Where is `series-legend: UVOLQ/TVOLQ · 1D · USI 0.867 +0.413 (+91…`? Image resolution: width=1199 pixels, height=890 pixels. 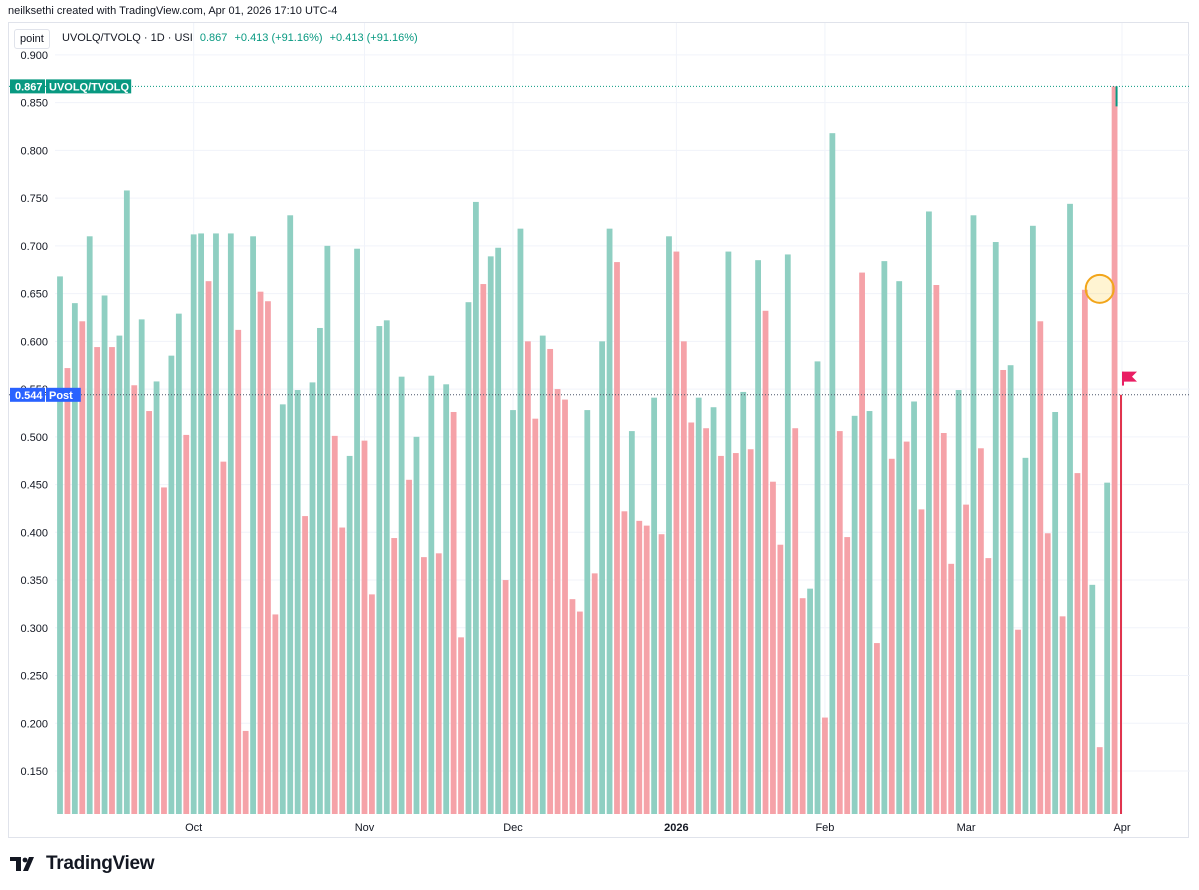
series-legend: UVOLQ/TVOLQ · 1D · USI 0.867 +0.413 (+91… is located at coordinates (240, 38).